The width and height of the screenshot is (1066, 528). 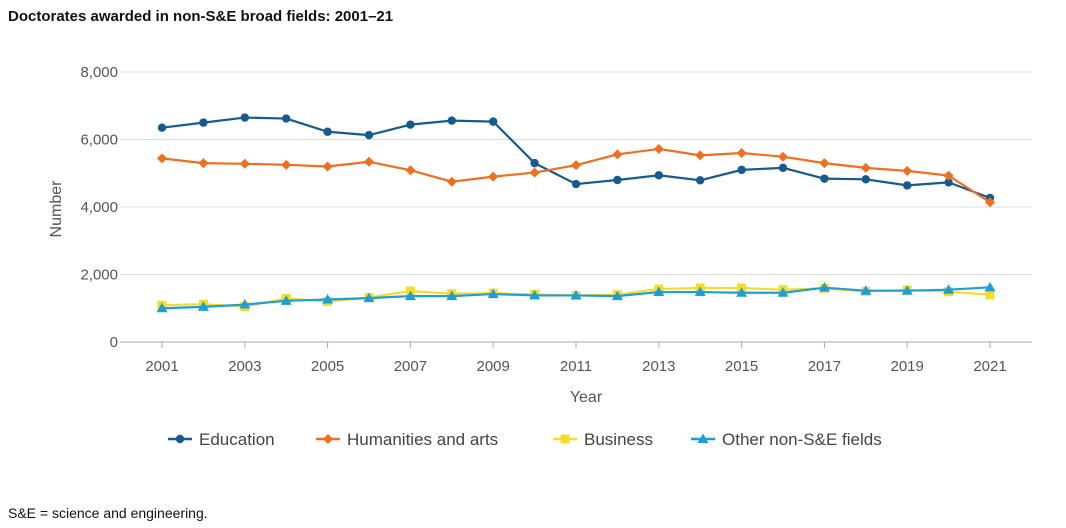 I want to click on x-tick-label: 2005, so click(x=327, y=366).